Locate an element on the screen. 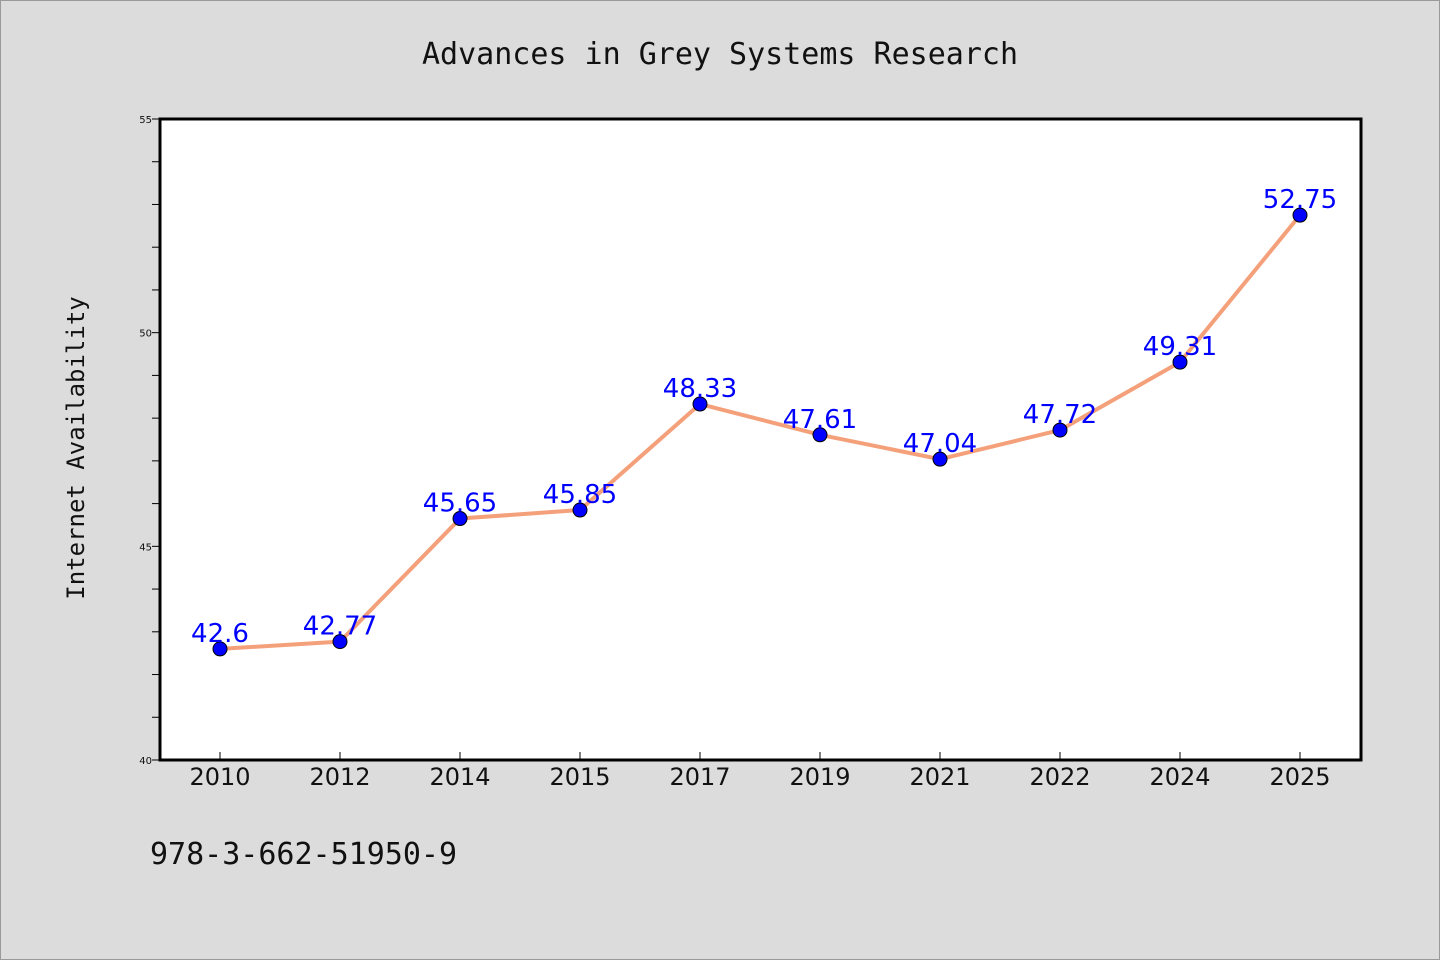  data-label: 48.33 is located at coordinates (700, 389).